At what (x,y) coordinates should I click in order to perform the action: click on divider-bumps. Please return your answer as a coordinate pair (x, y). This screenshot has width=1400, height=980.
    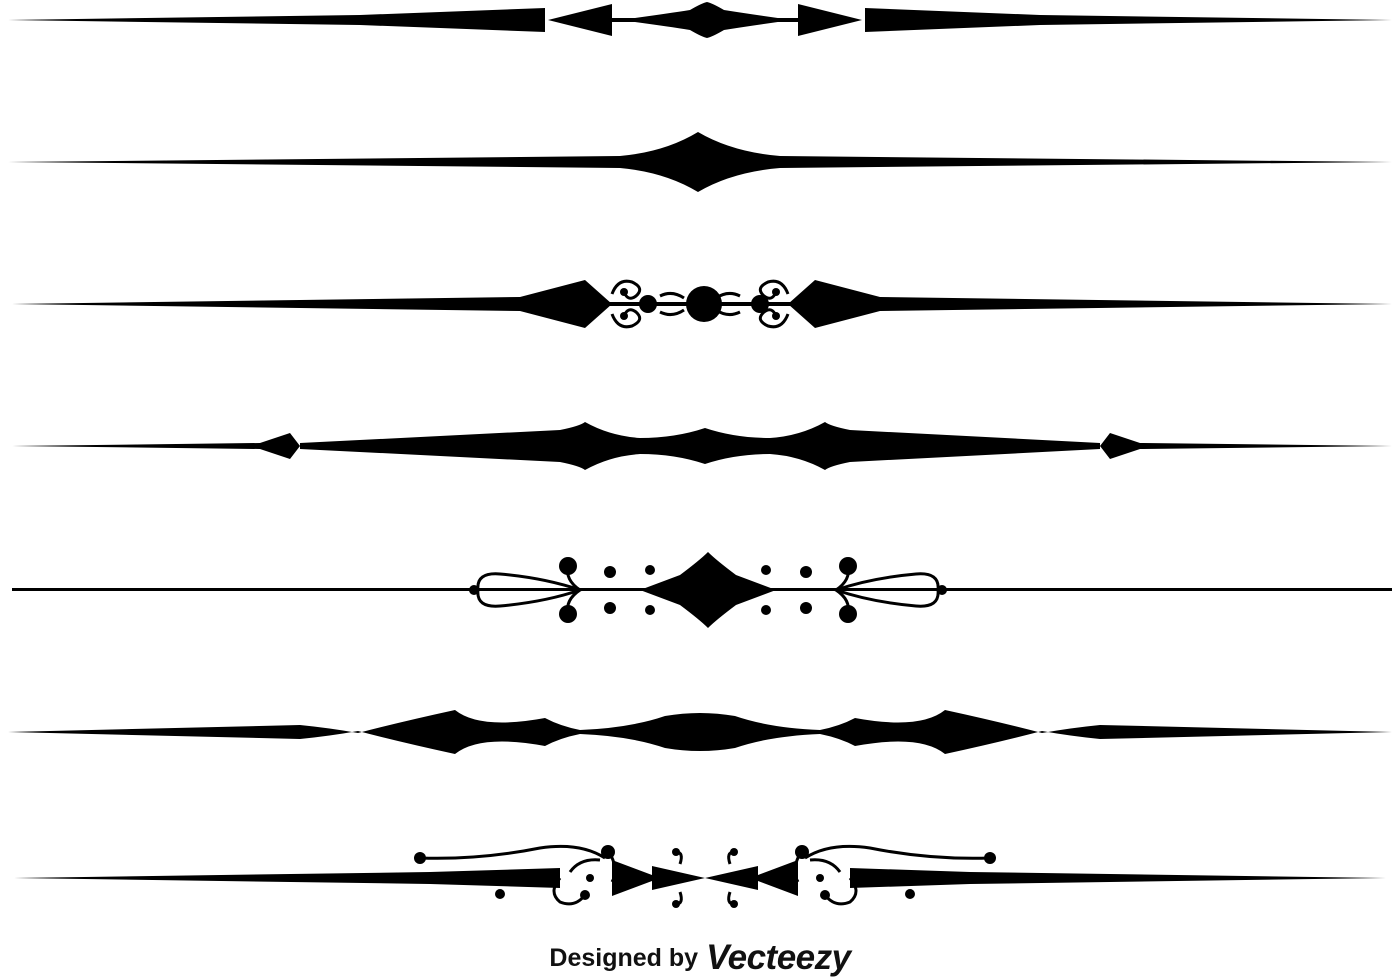
    Looking at the image, I should click on (700, 732).